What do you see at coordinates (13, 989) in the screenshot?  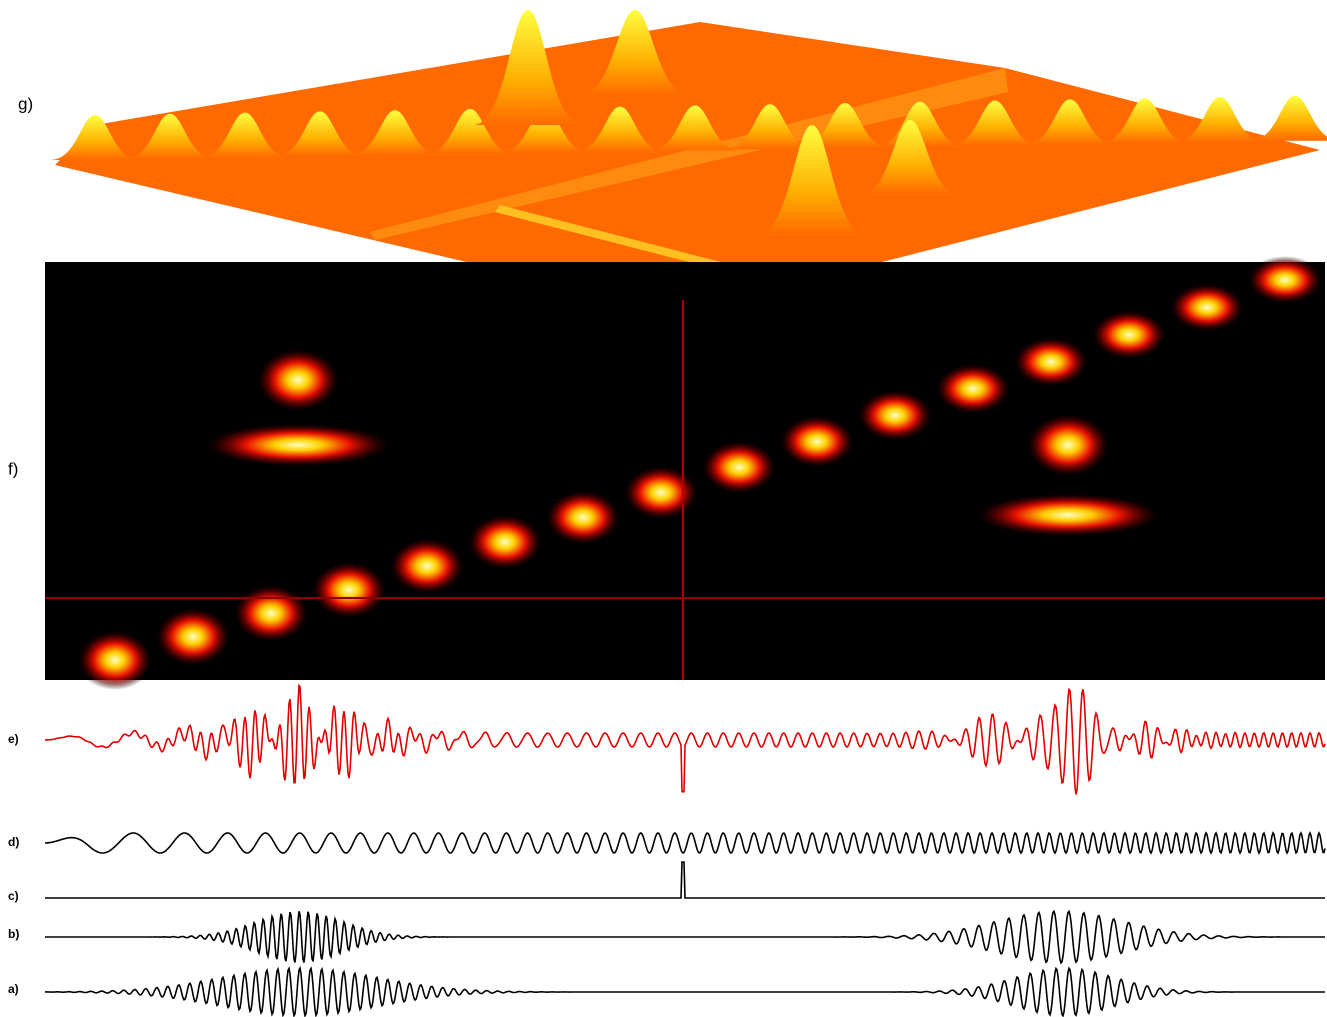 I see `panel-label: a)` at bounding box center [13, 989].